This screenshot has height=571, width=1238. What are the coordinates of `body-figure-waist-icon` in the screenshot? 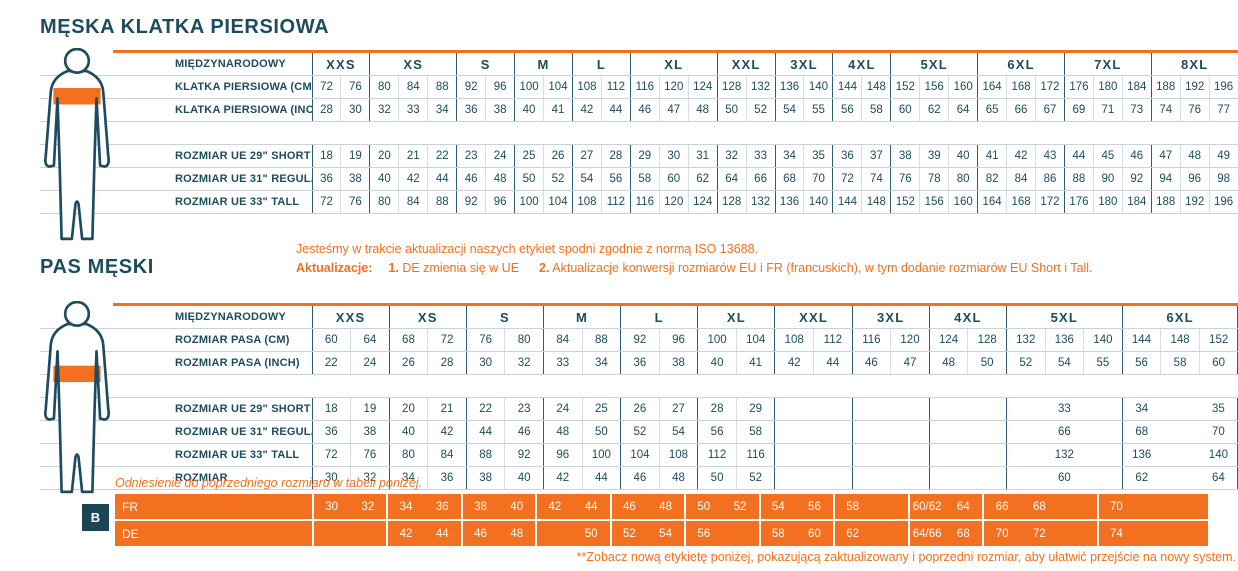 It's located at (77, 397).